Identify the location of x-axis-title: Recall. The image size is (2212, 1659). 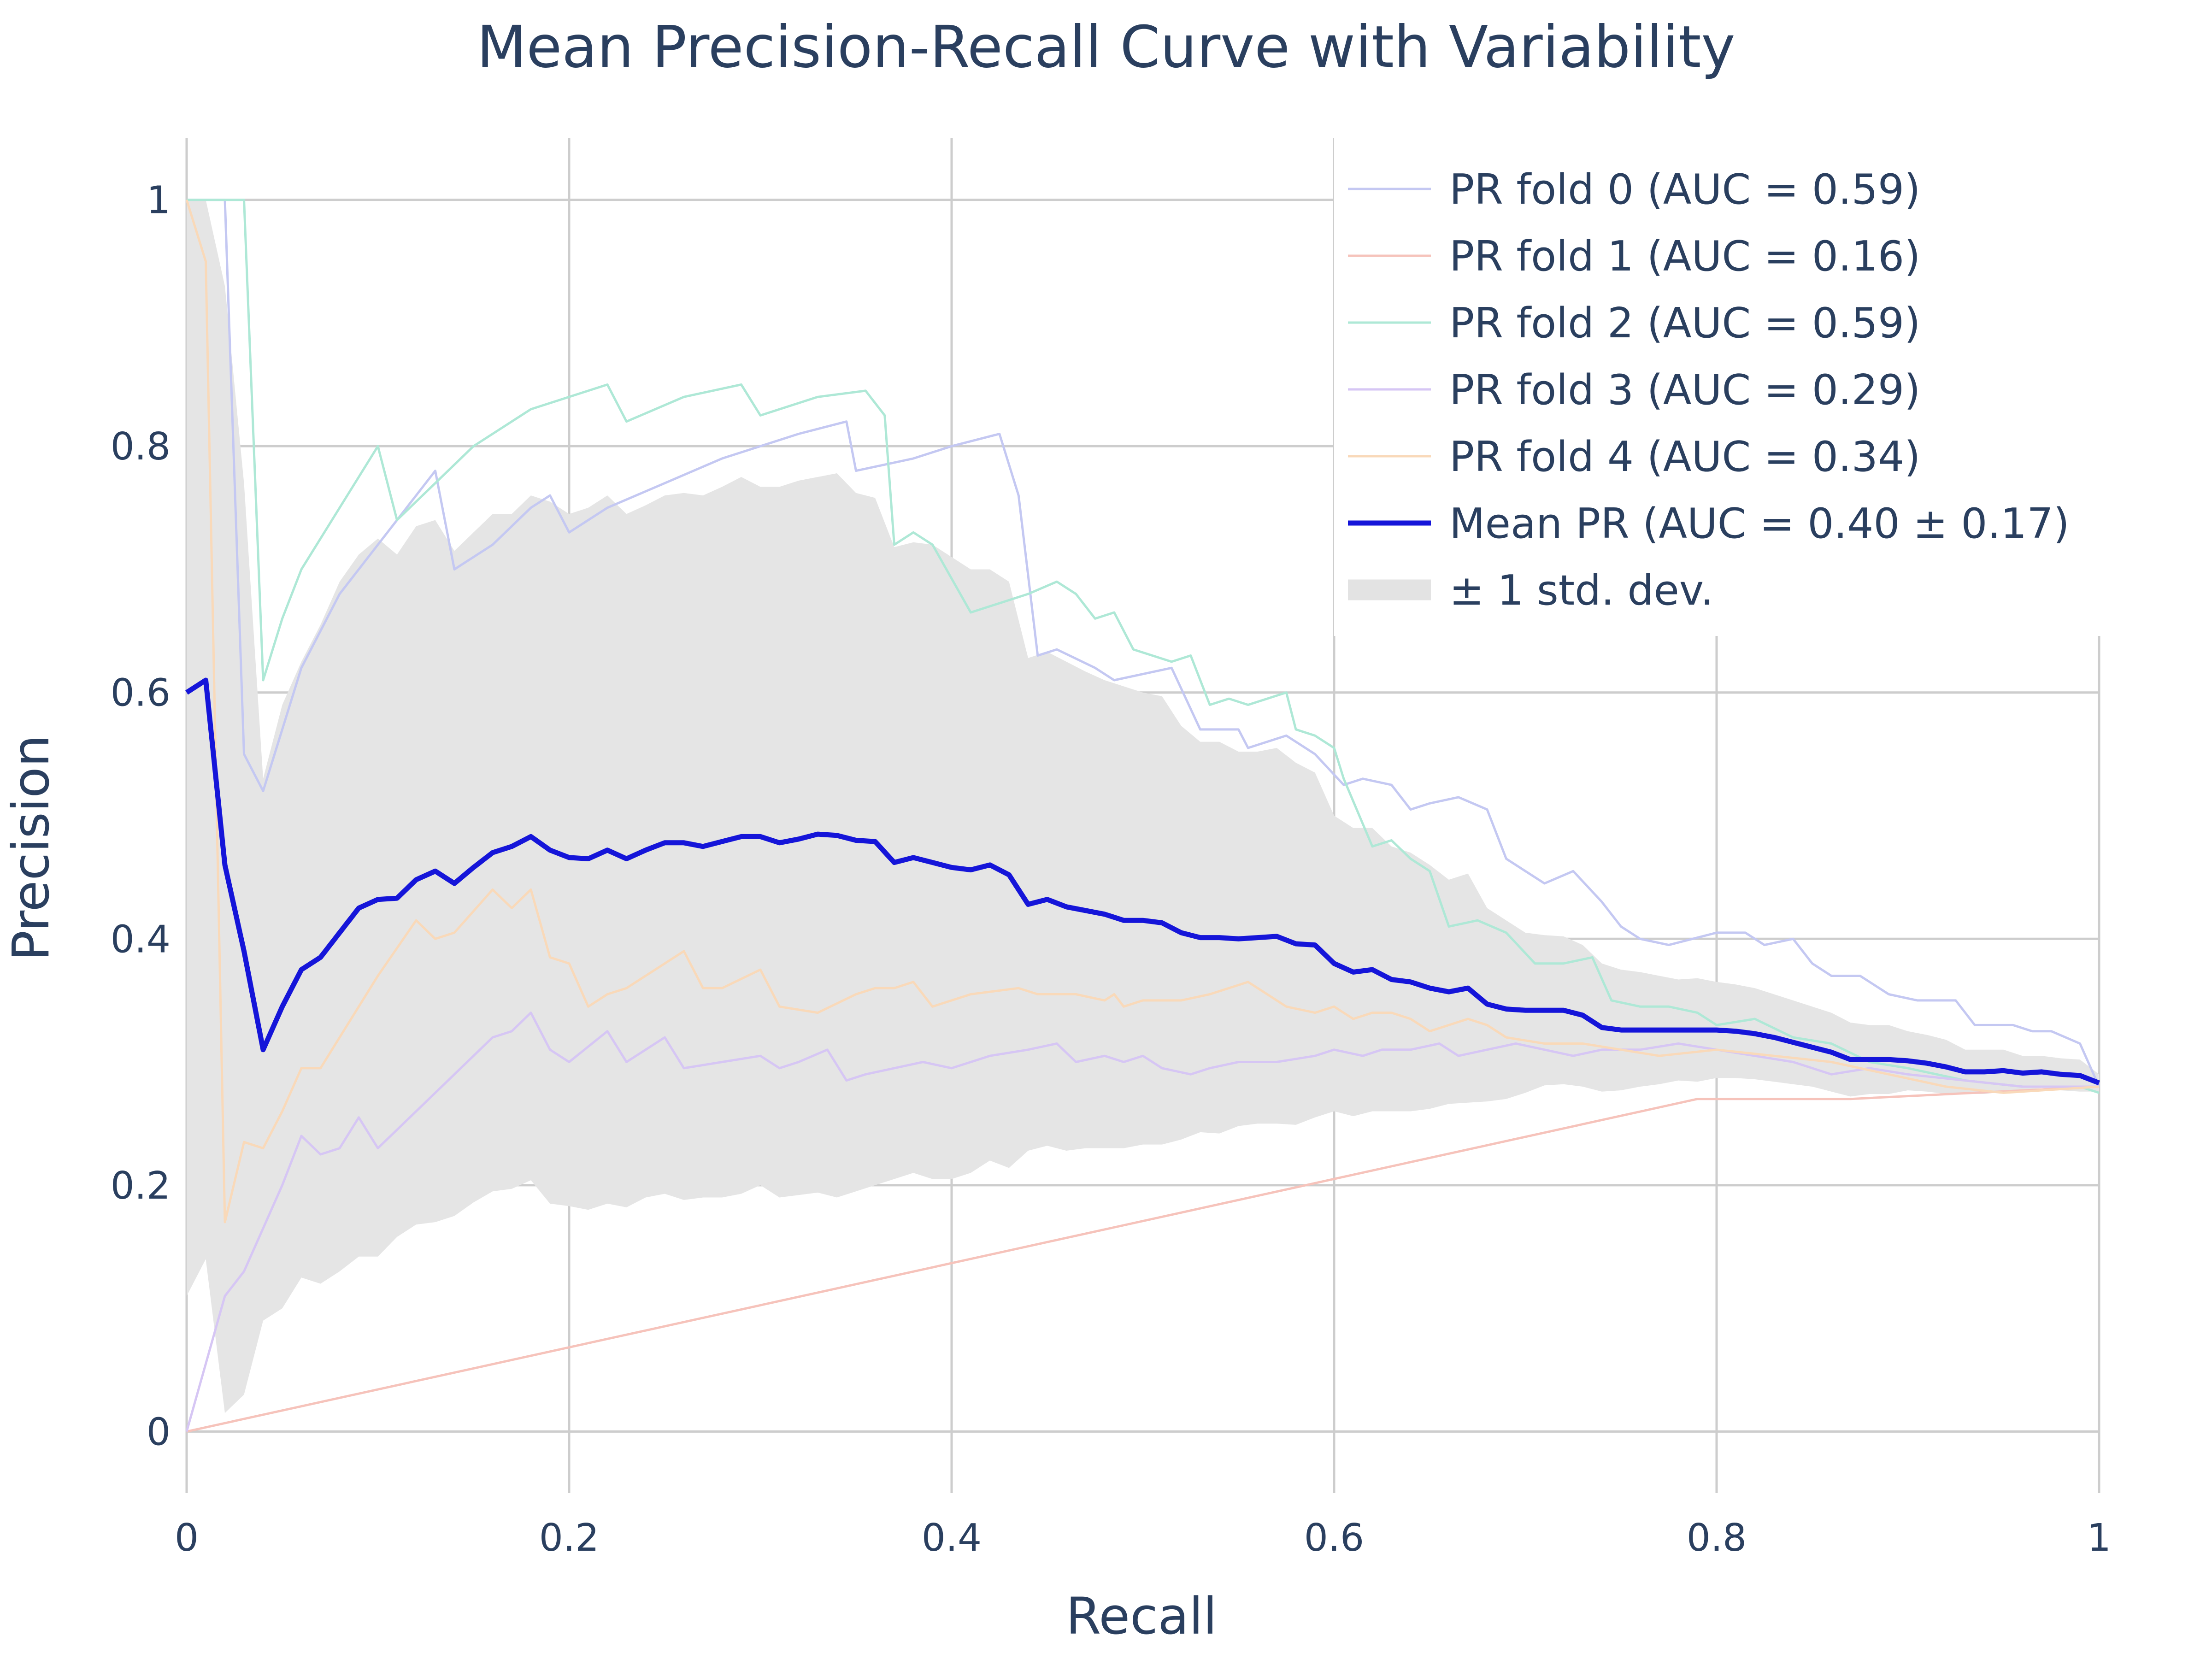
(1141, 1616).